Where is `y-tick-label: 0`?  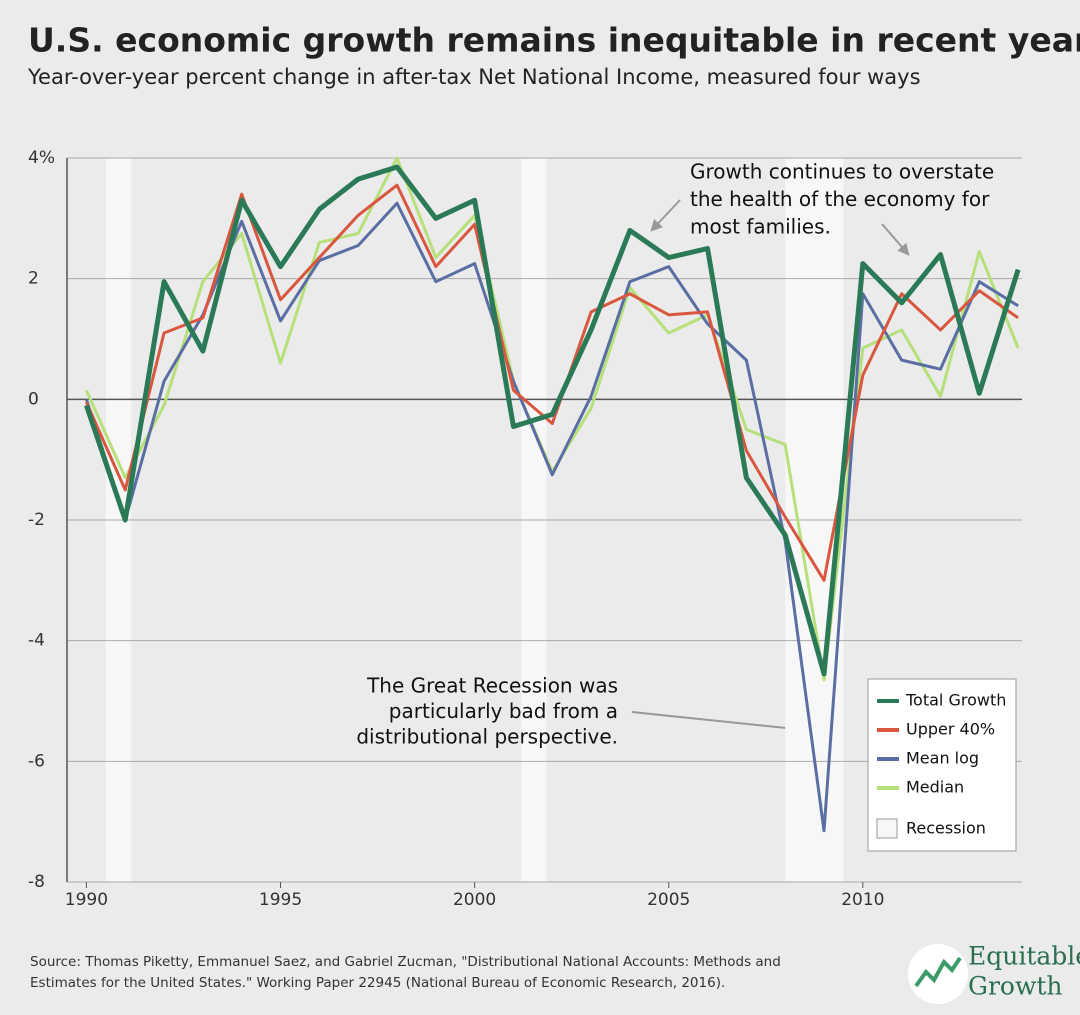 y-tick-label: 0 is located at coordinates (33, 399).